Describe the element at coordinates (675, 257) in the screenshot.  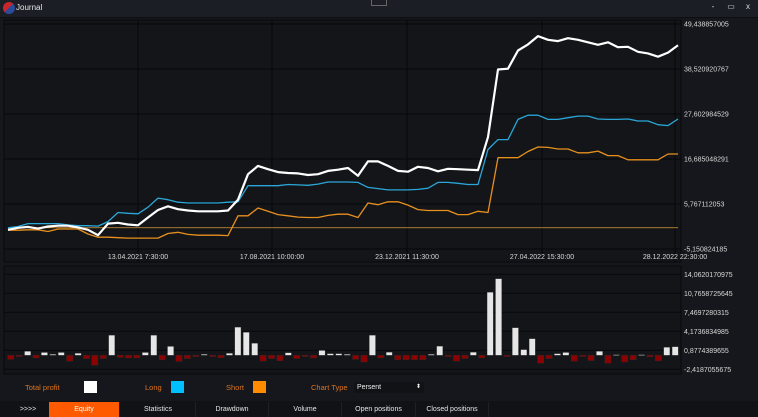
I see `main-x-tick-label: 28.12.2022 22:30:00` at that location.